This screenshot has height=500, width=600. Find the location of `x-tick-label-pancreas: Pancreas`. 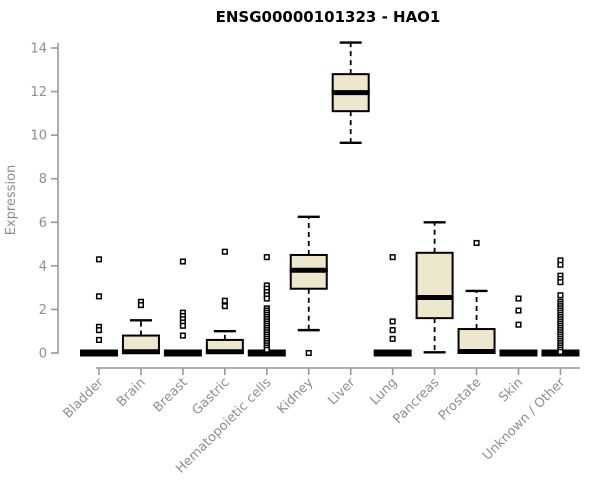

x-tick-label-pancreas: Pancreas is located at coordinates (417, 401).